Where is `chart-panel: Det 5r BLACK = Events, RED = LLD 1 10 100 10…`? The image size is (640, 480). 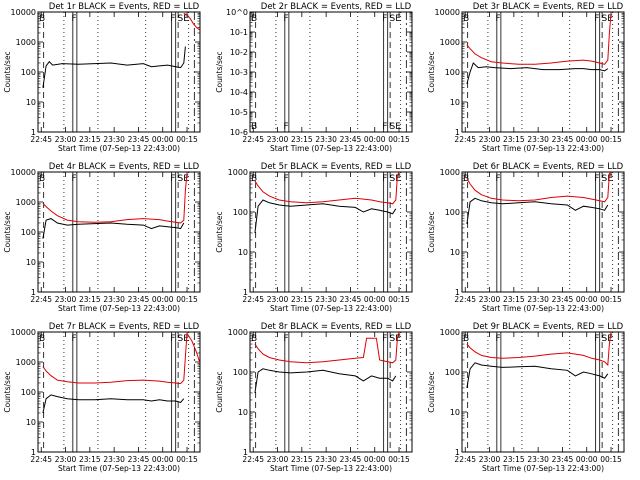 chart-panel: Det 5r BLACK = Events, RED = LLD 1 10 100 10… is located at coordinates (314, 237).